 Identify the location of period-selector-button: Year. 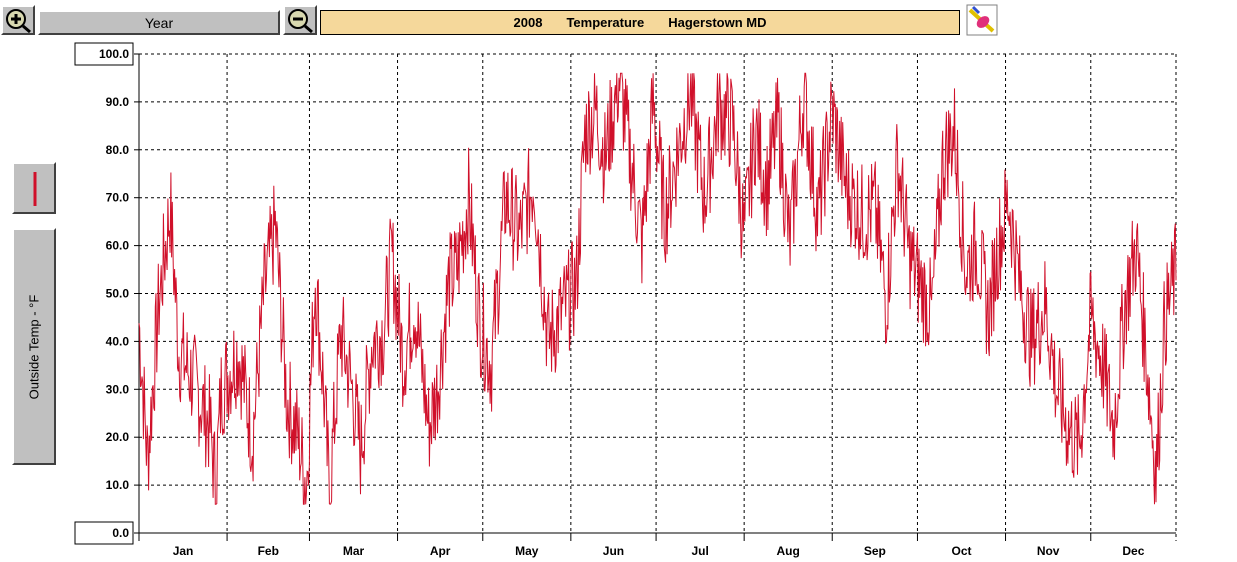
(159, 22).